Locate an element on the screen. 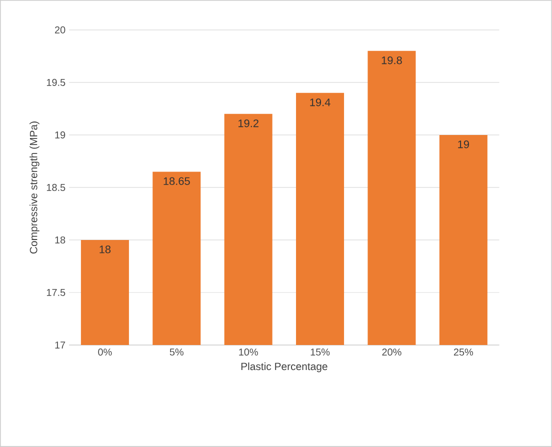 The width and height of the screenshot is (552, 447). y-tick-label: 18.5 is located at coordinates (56, 187).